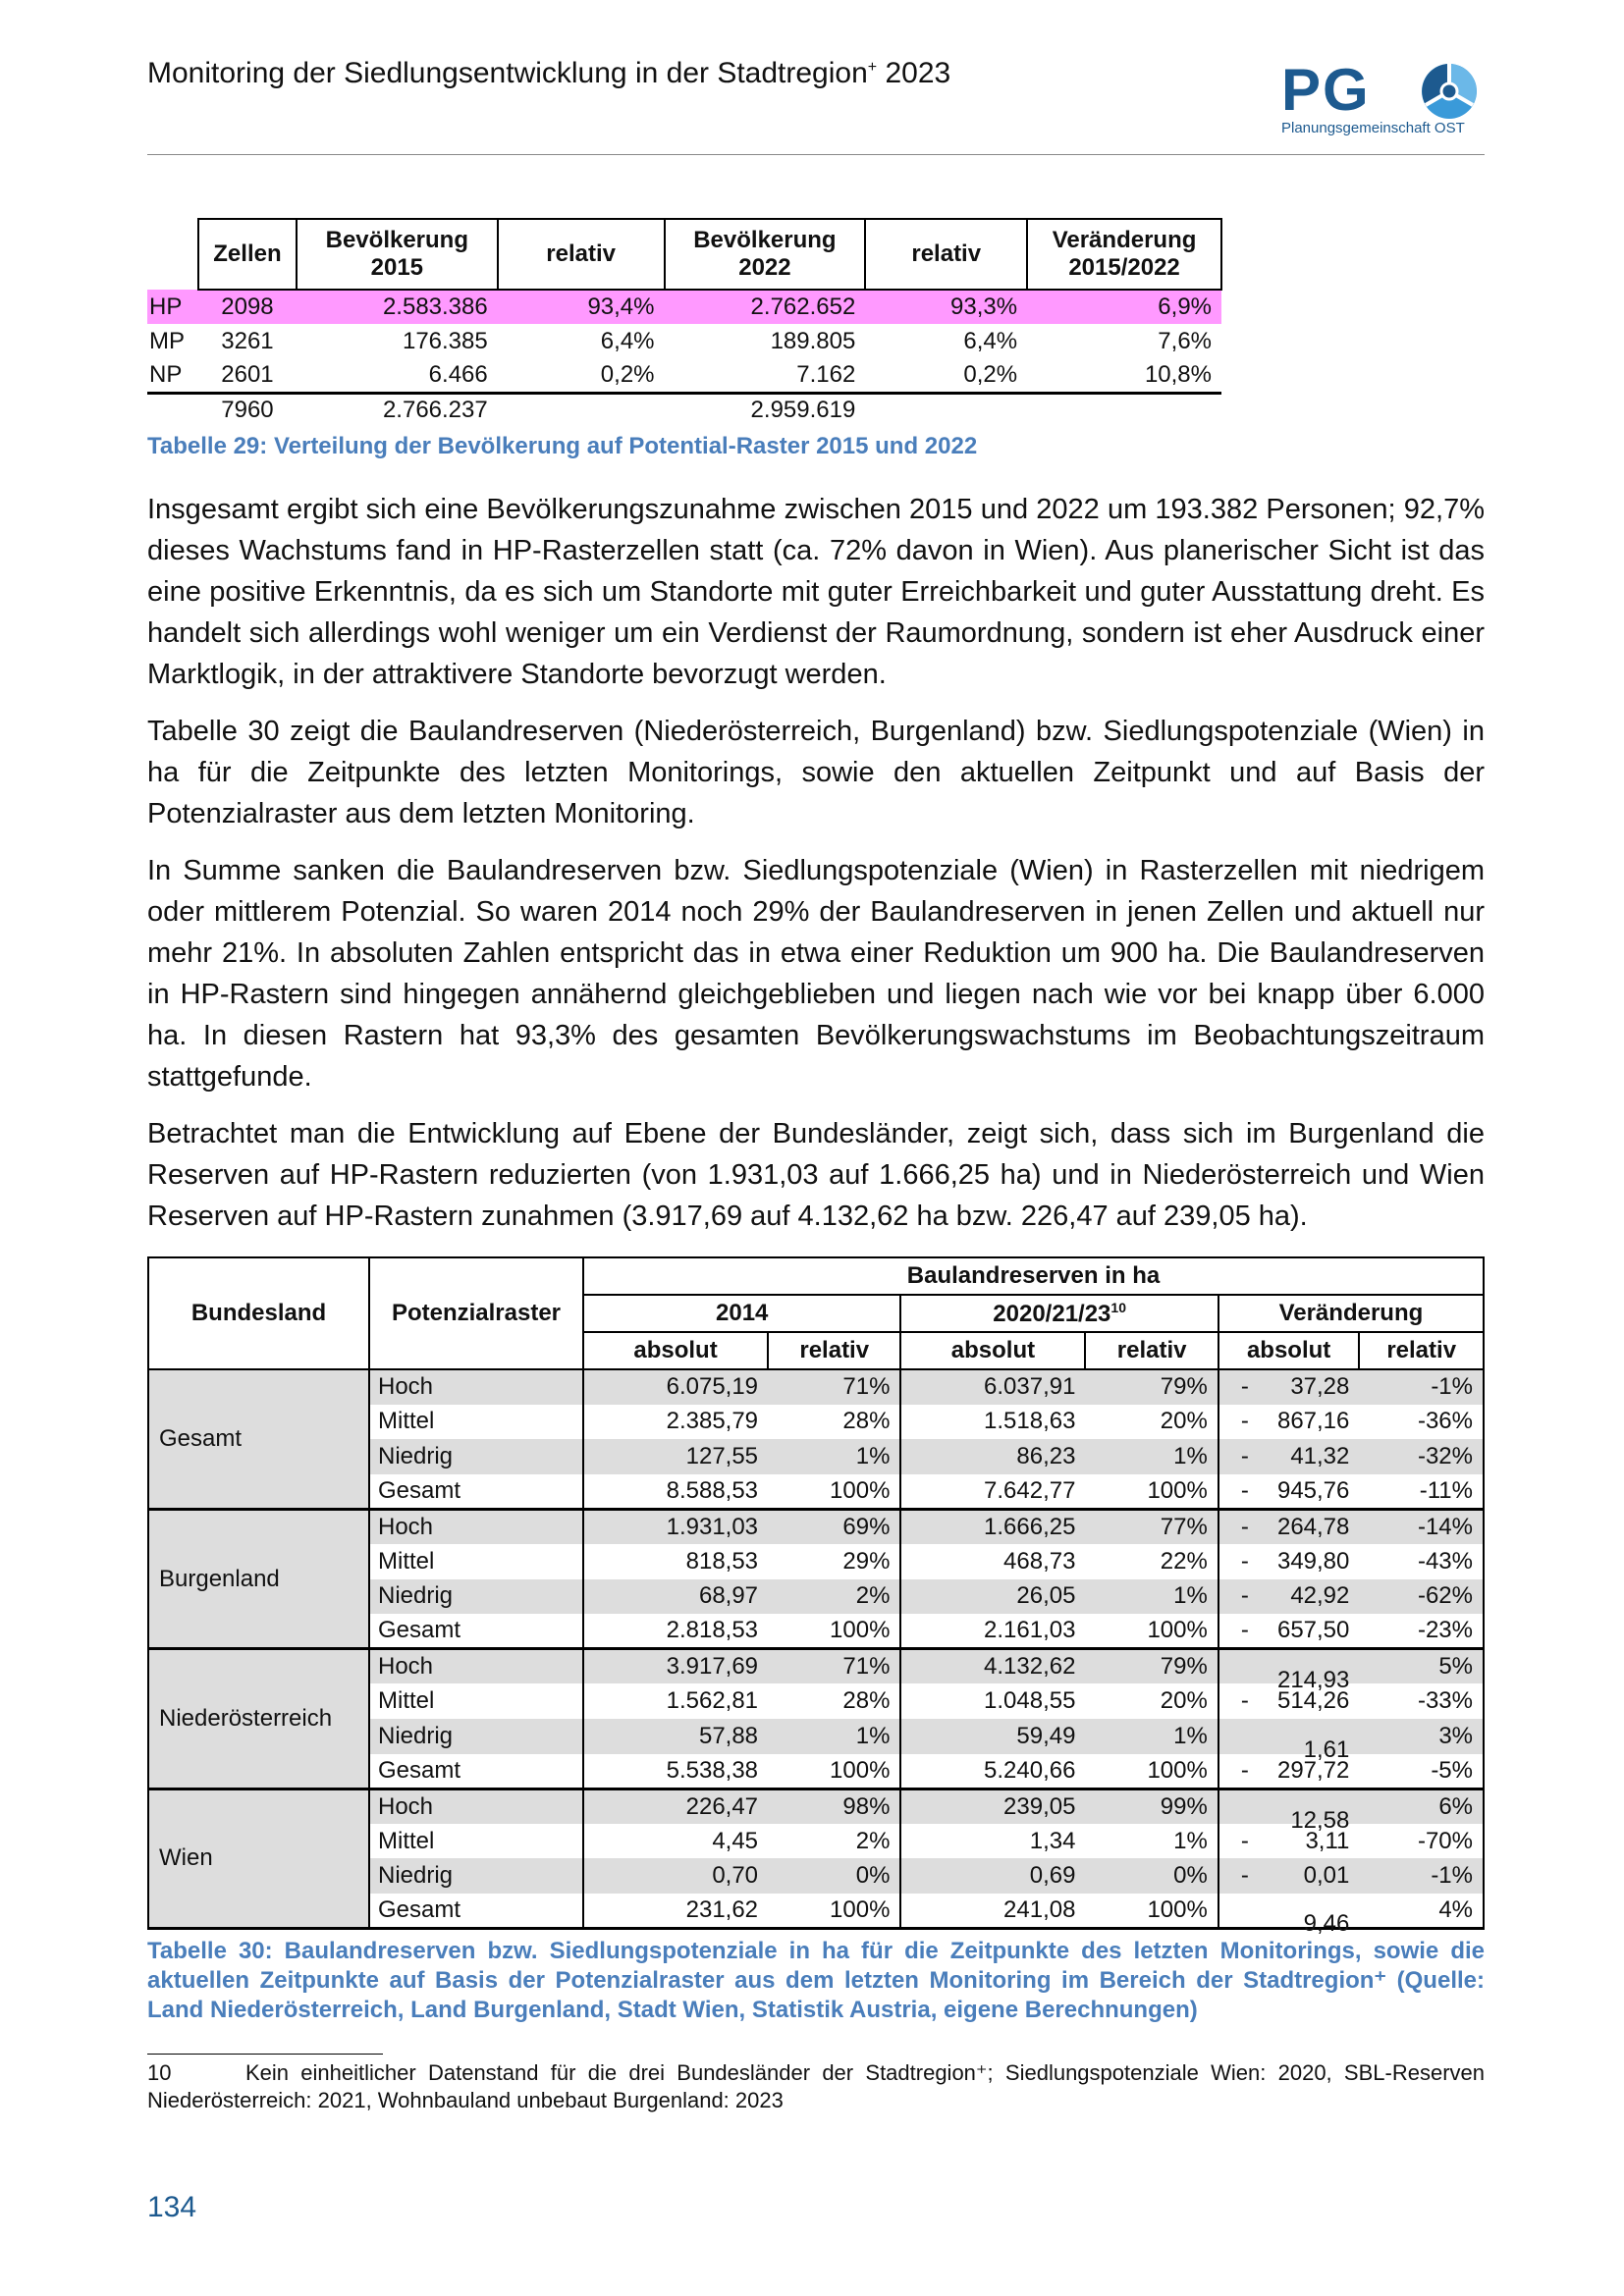 This screenshot has width=1624, height=2296. I want to click on bundesland-cell: Burgenland, so click(258, 1580).